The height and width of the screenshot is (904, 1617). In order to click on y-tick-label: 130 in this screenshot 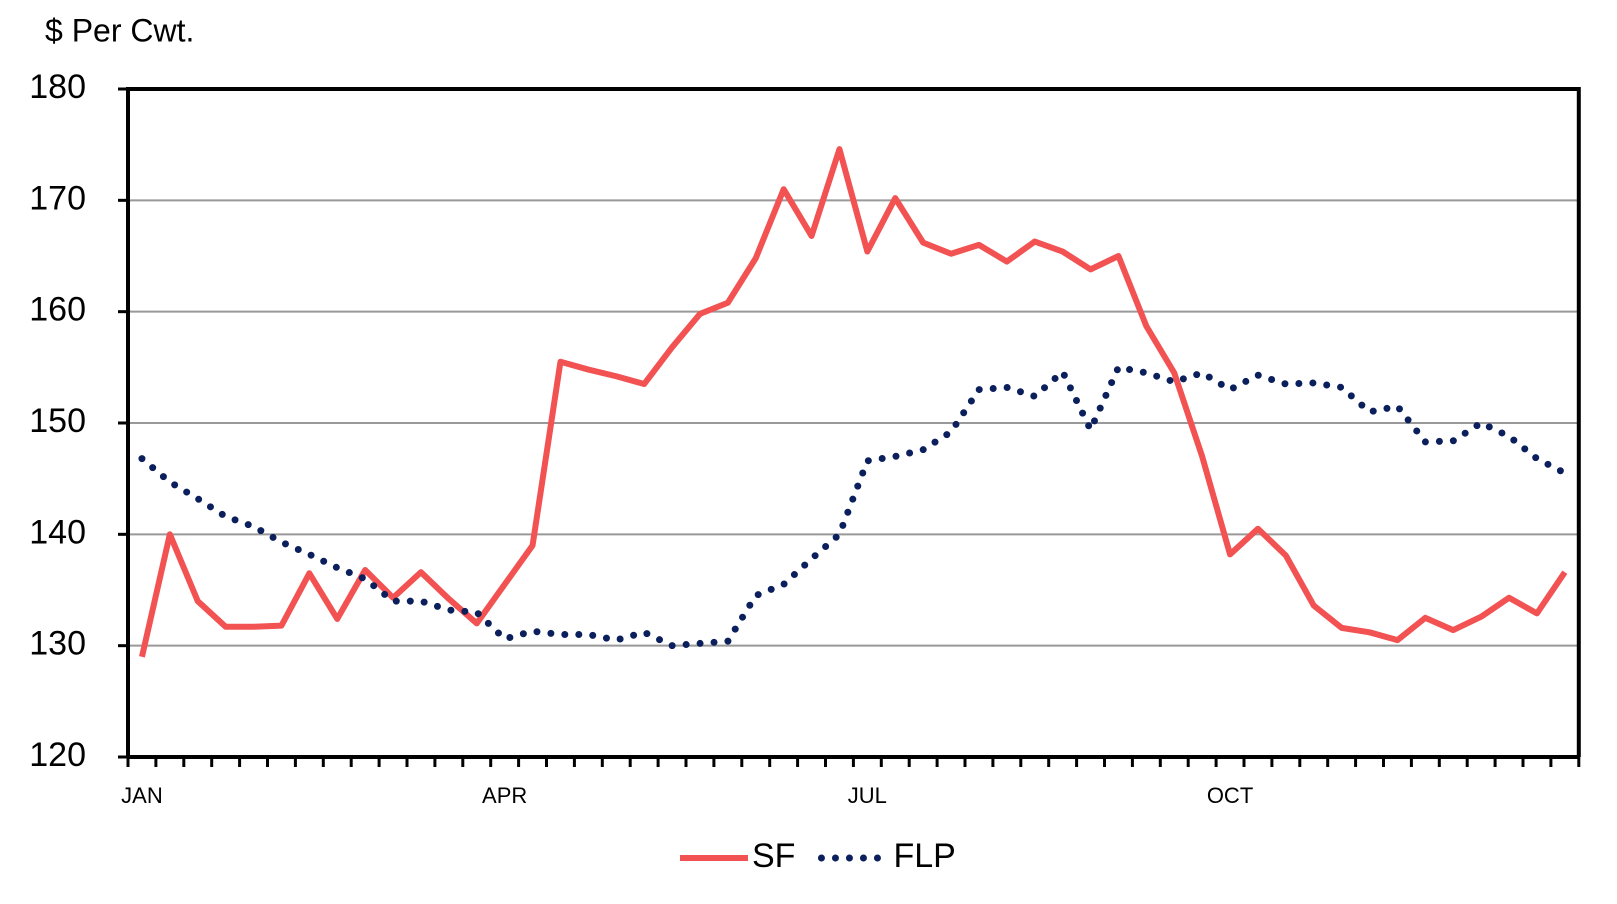, I will do `click(57, 644)`.